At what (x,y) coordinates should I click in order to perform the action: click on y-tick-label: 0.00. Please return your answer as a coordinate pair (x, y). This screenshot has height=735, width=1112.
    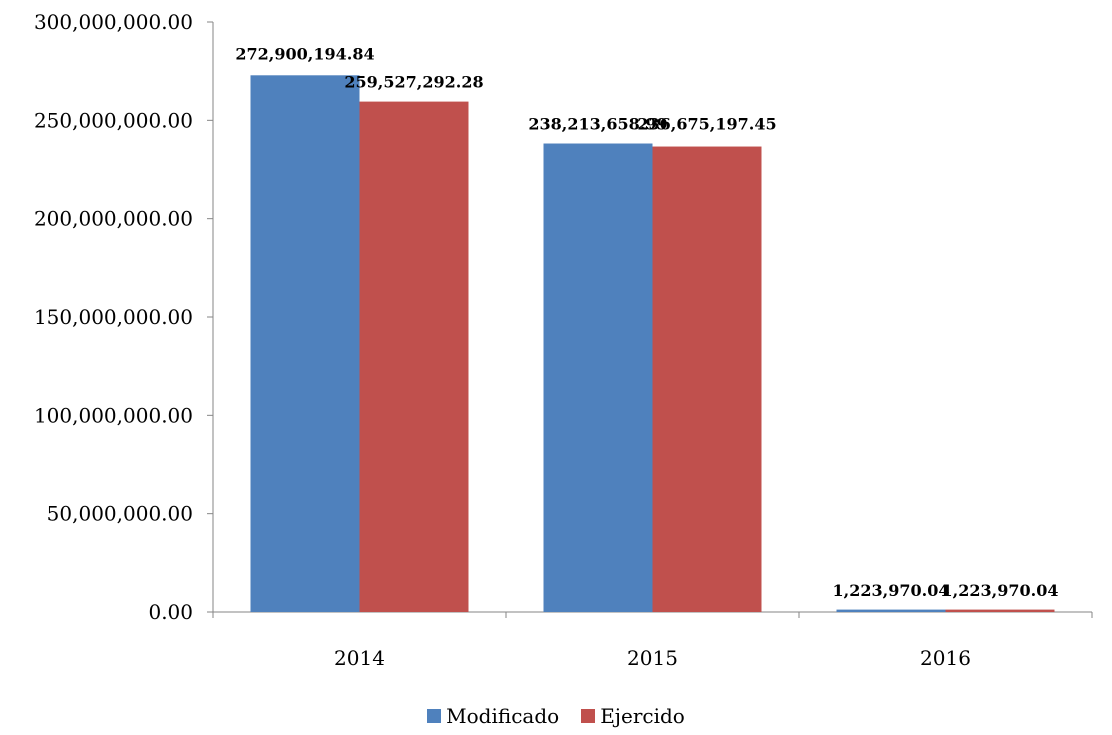
    Looking at the image, I should click on (170, 612).